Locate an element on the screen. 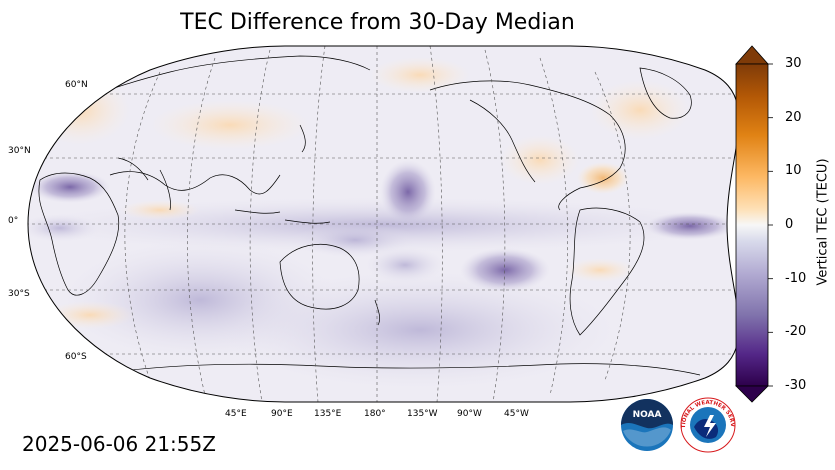  colorbar-extend-min is located at coordinates (752, 394).